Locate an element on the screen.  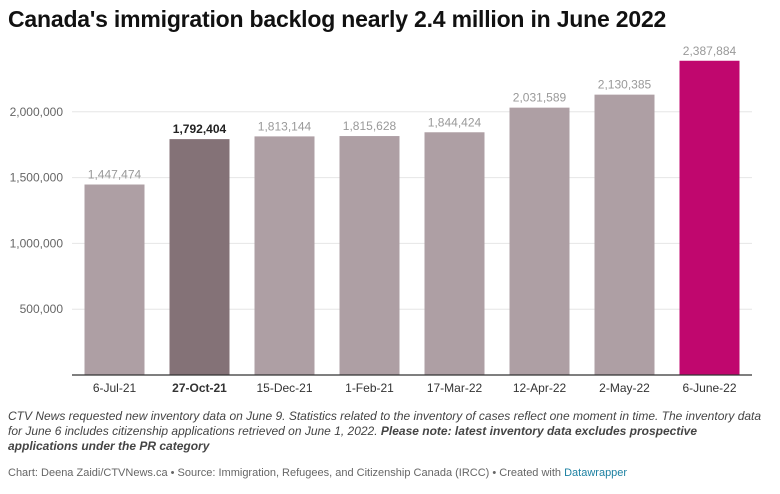
x-tick-label: 15-Dec-21 is located at coordinates (284, 388).